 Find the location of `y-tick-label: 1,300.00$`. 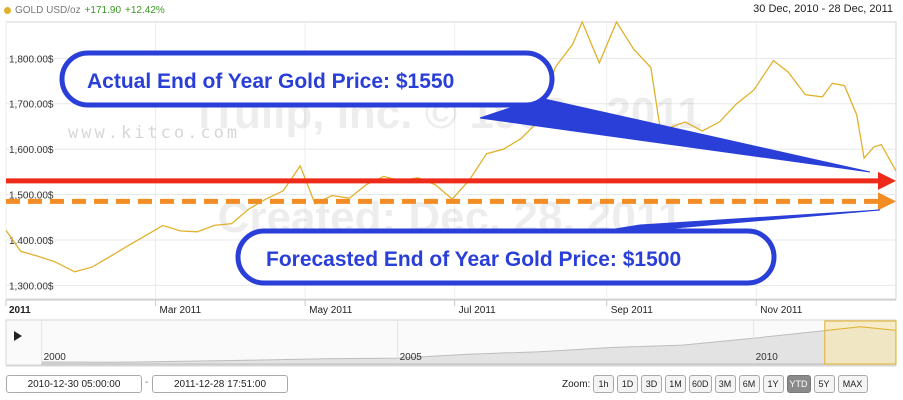

y-tick-label: 1,300.00$ is located at coordinates (31, 286).